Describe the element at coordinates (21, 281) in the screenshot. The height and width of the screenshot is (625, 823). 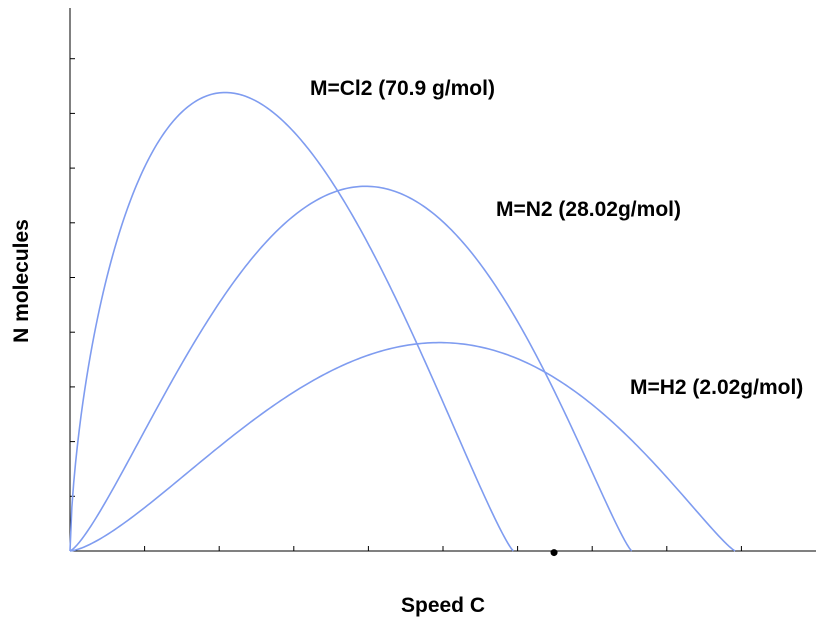
I see `y-axis-title: N molecules` at that location.